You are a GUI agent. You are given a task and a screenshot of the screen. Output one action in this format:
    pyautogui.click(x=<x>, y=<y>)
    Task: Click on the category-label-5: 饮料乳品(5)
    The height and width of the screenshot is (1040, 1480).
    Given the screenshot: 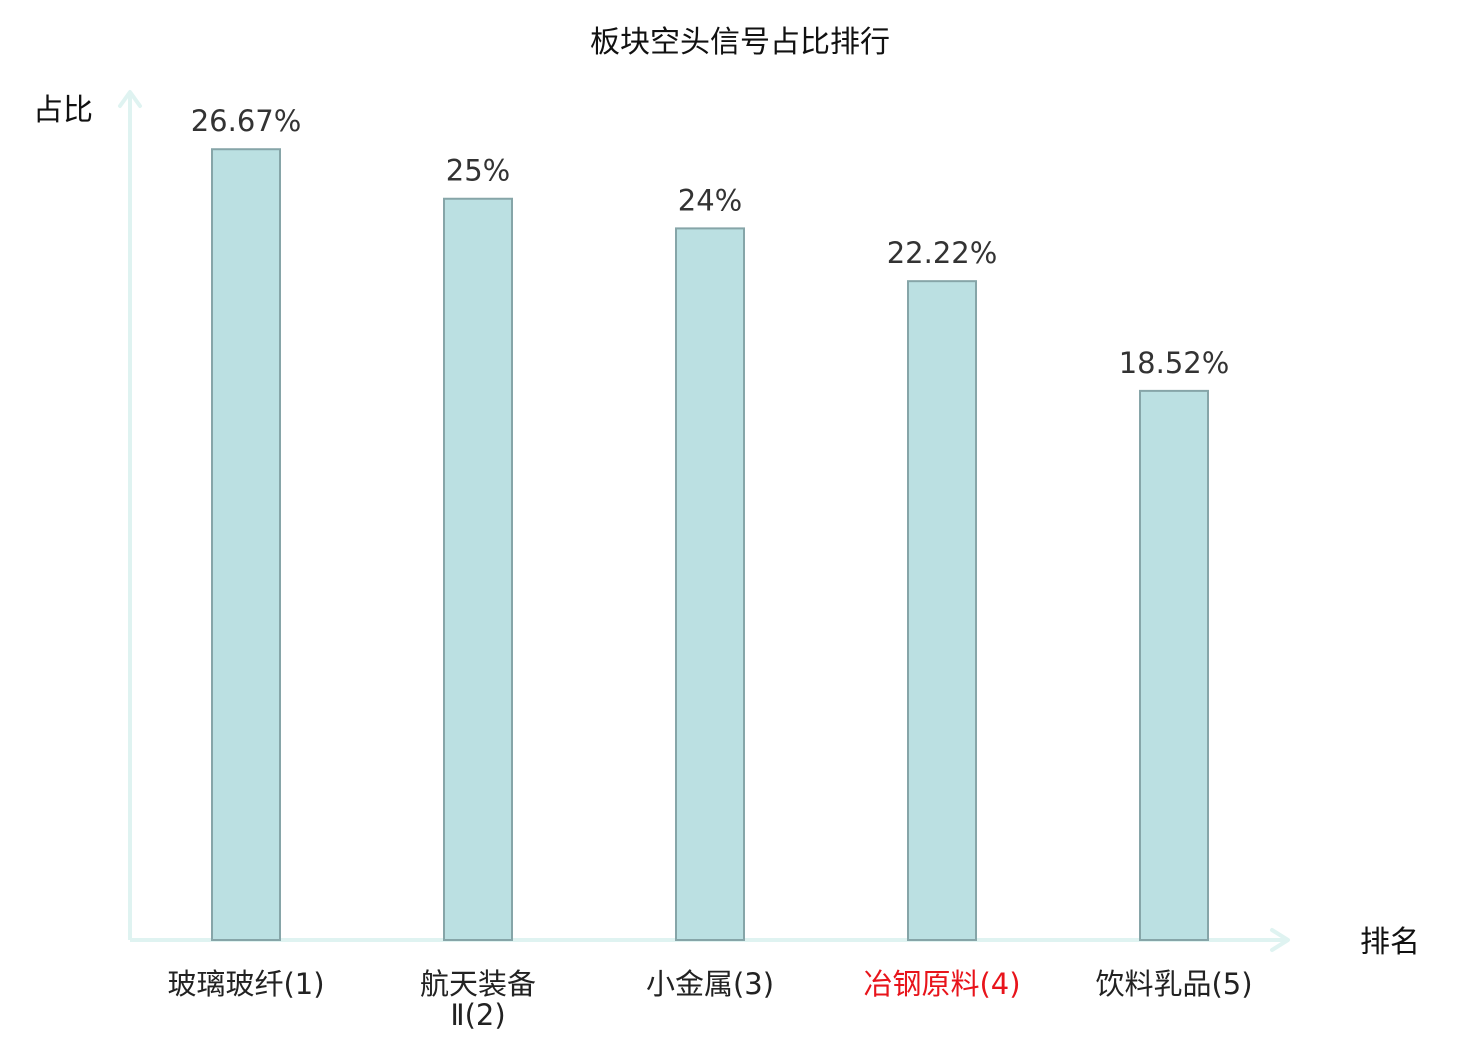 What is the action you would take?
    pyautogui.click(x=1173, y=984)
    